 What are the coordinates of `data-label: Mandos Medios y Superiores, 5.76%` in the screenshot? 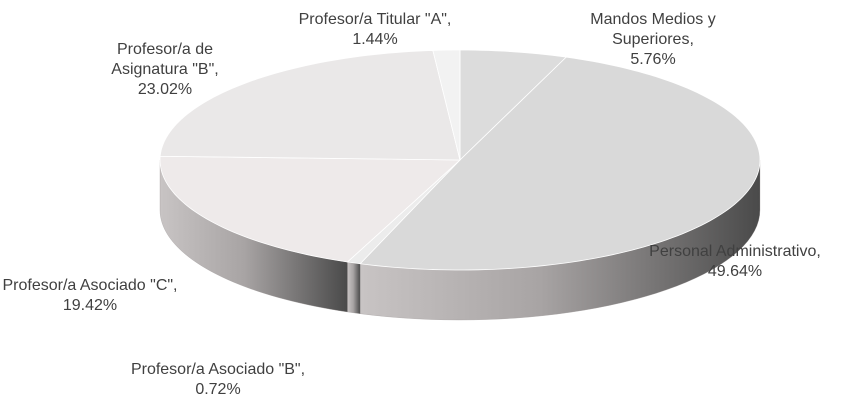 It's located at (653, 39).